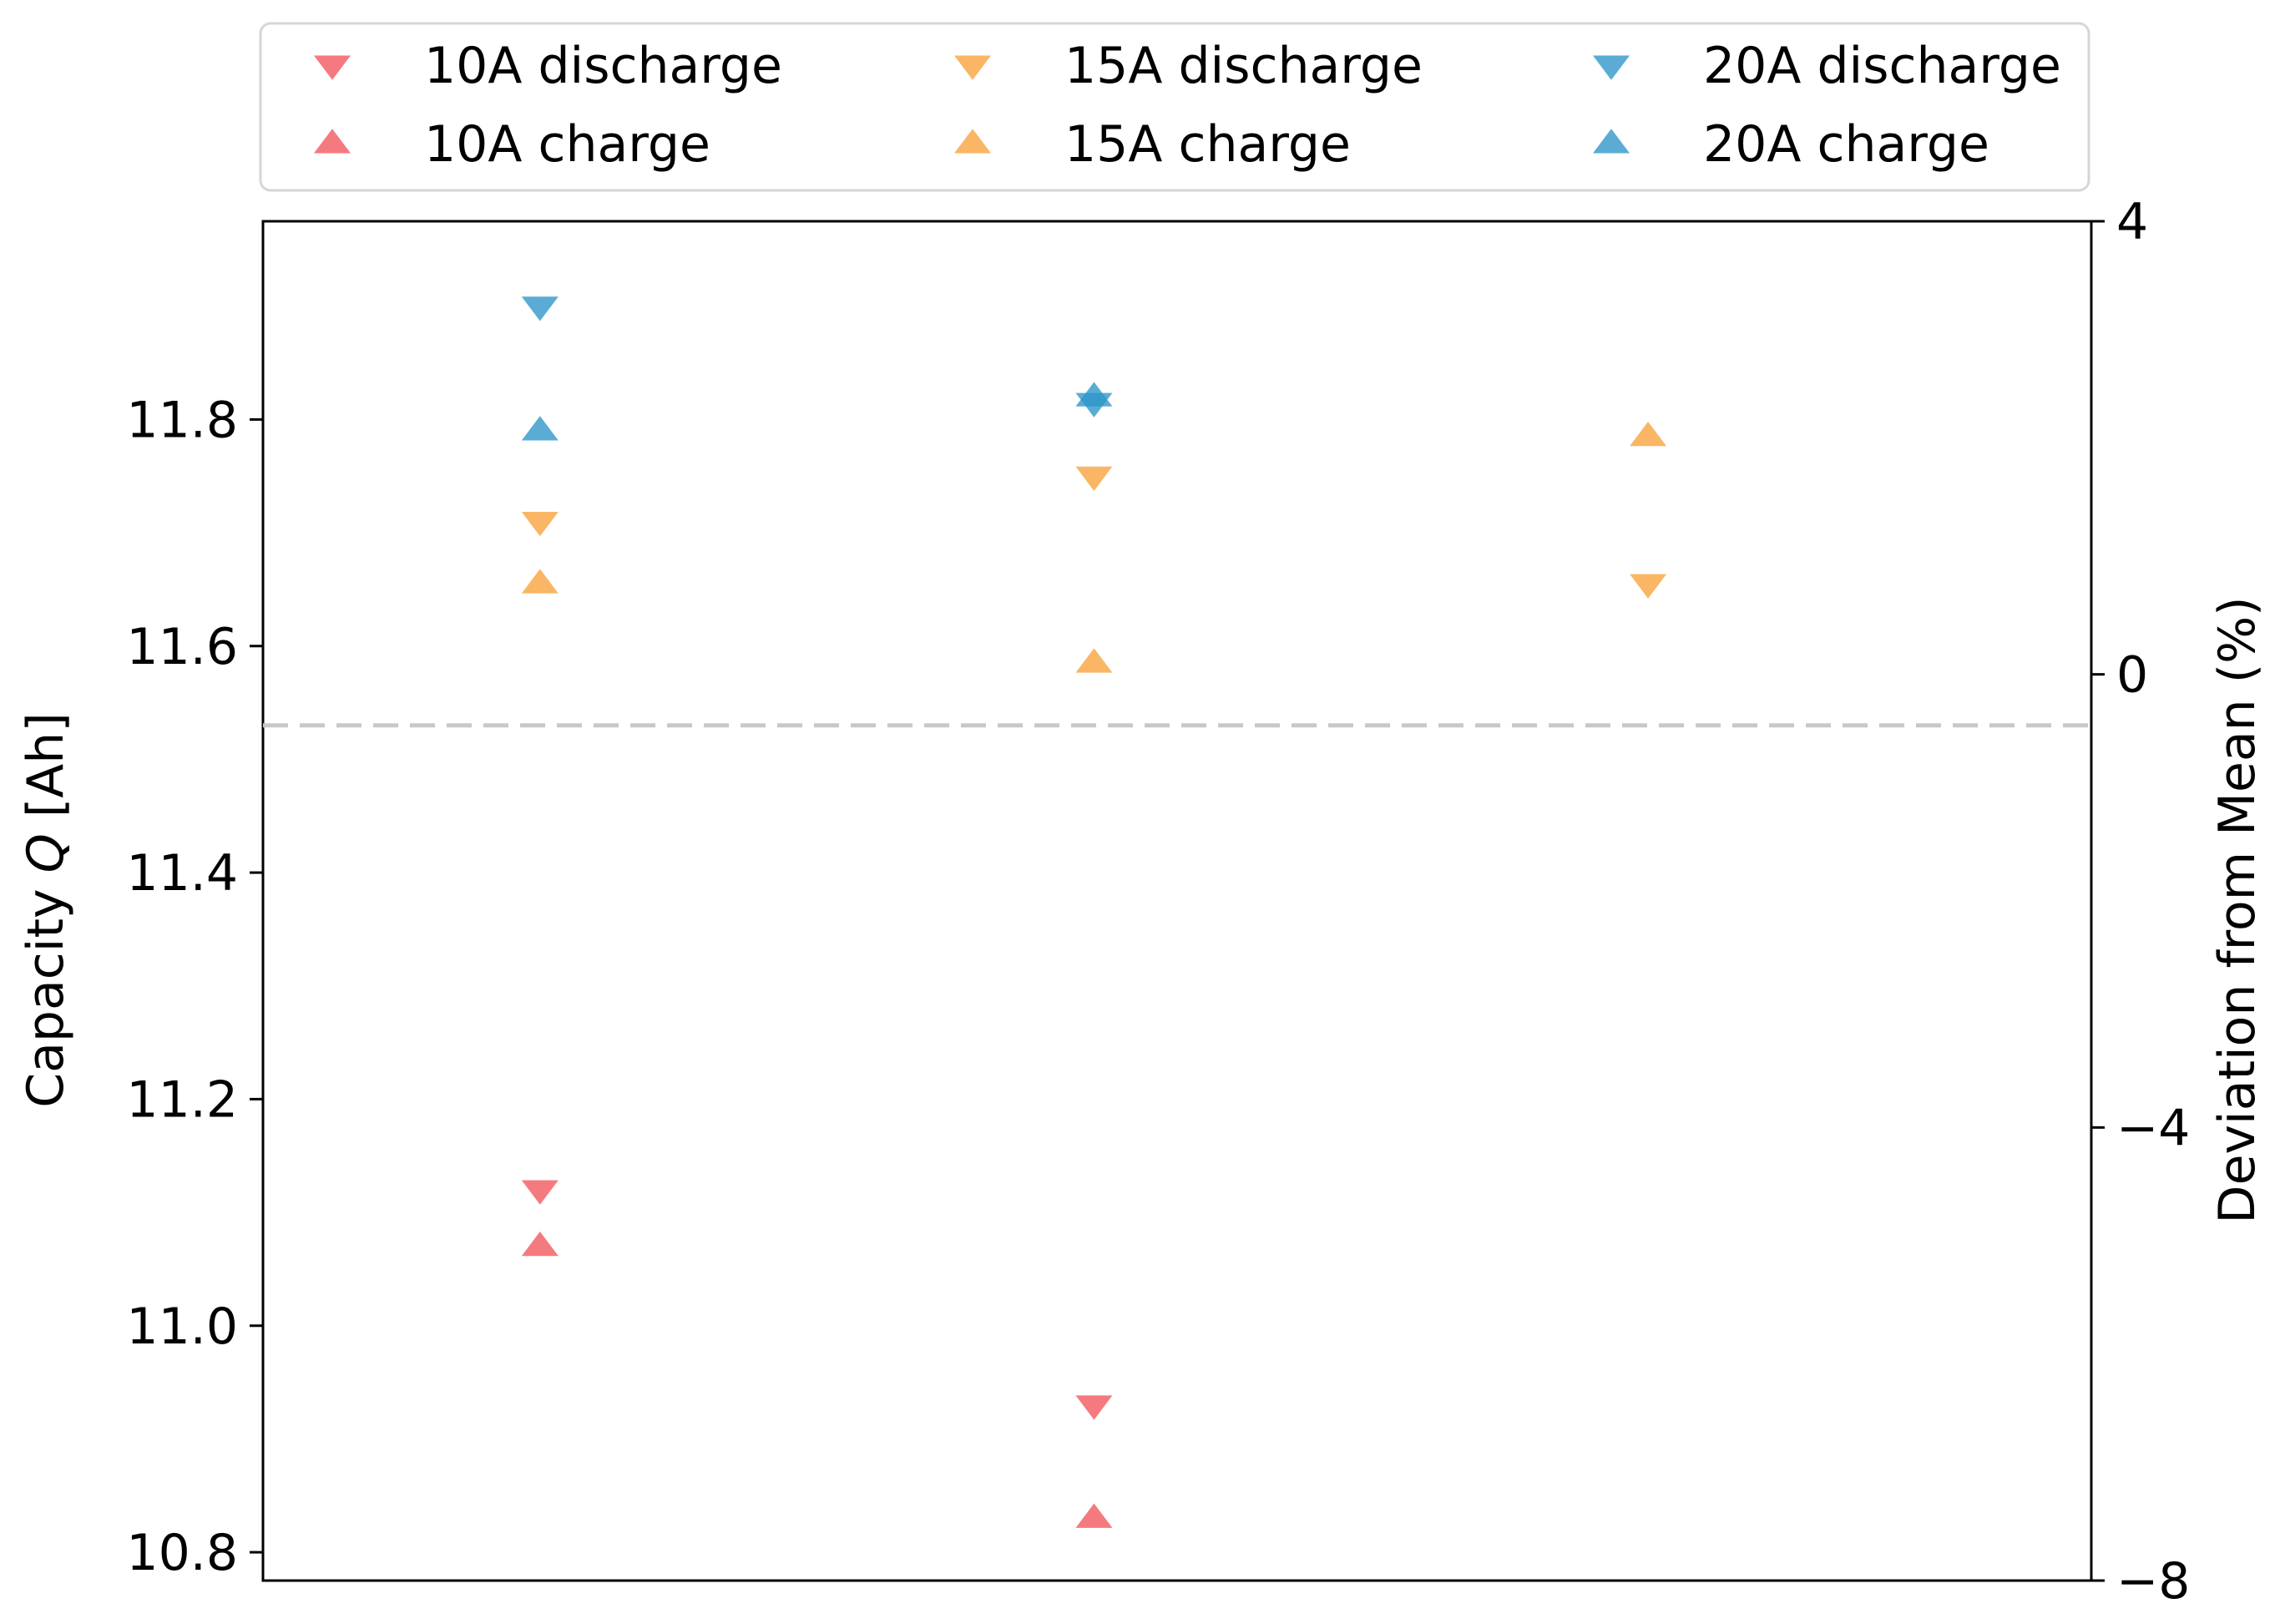 This screenshot has height=1624, width=2285. What do you see at coordinates (332, 141) in the screenshot?
I see `legend-marker-10a-charge` at bounding box center [332, 141].